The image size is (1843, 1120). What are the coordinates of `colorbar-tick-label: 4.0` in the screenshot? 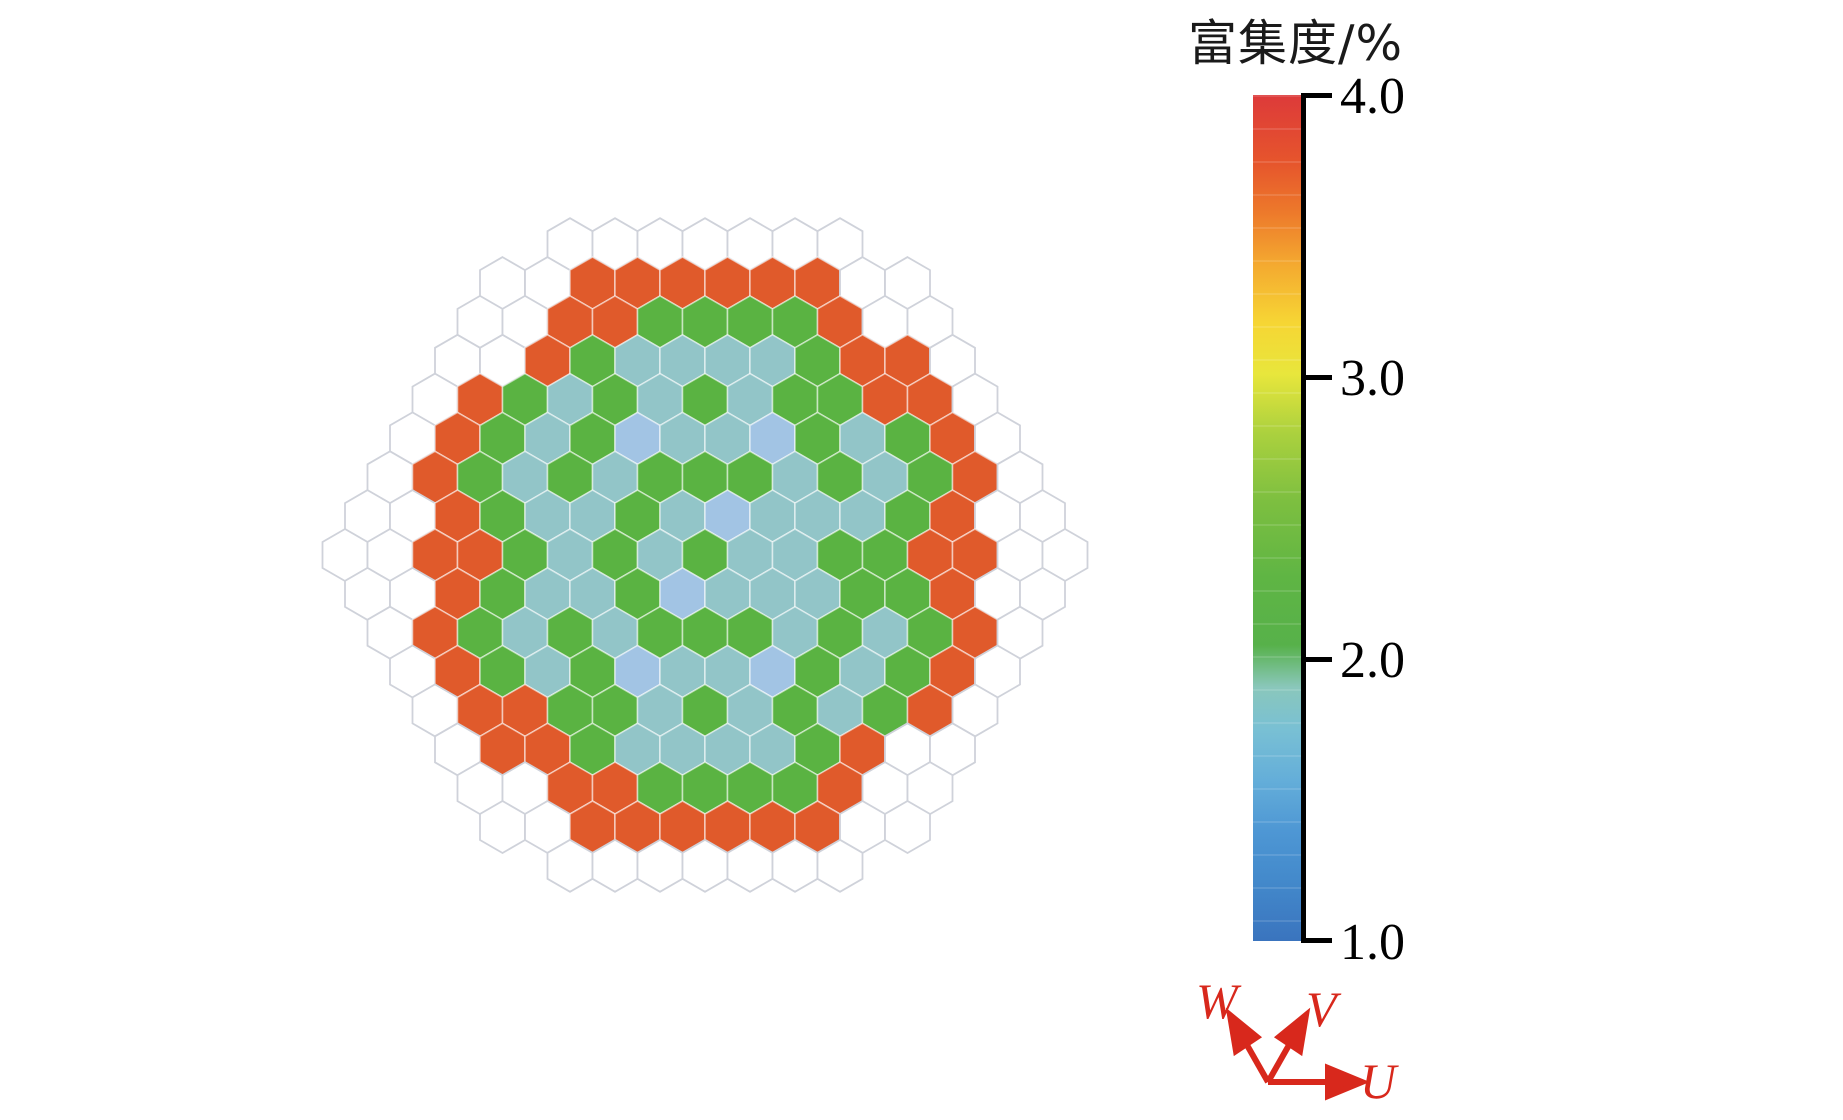 It's located at (1372, 96).